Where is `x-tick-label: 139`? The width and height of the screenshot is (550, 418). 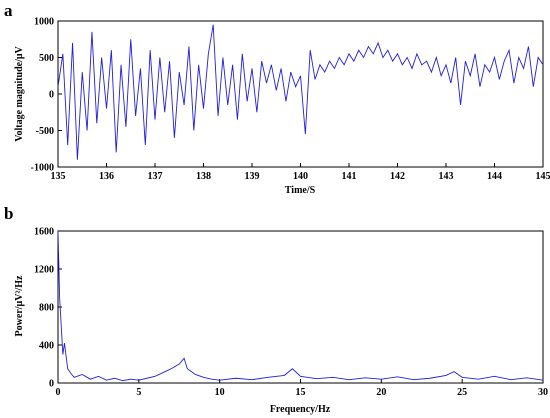 x-tick-label: 139 is located at coordinates (252, 176).